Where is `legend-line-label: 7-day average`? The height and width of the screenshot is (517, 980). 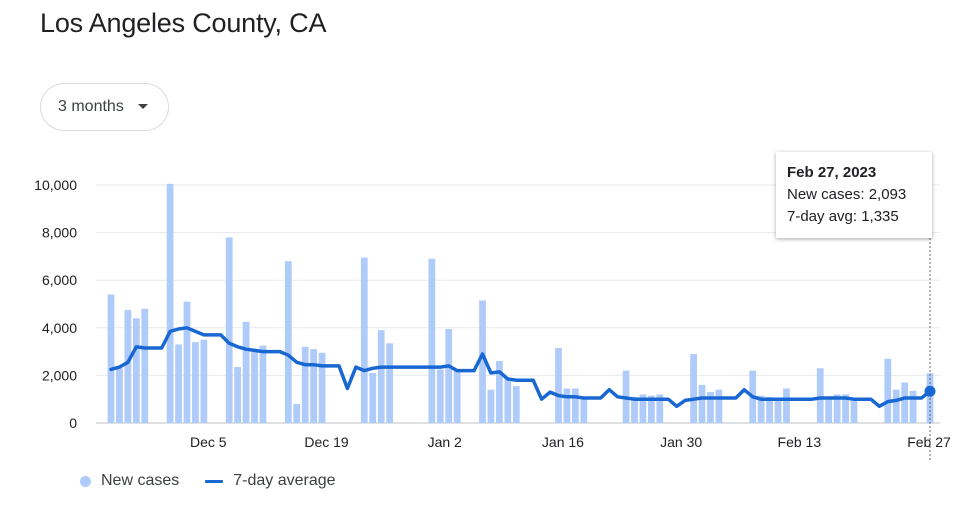 legend-line-label: 7-day average is located at coordinates (284, 480).